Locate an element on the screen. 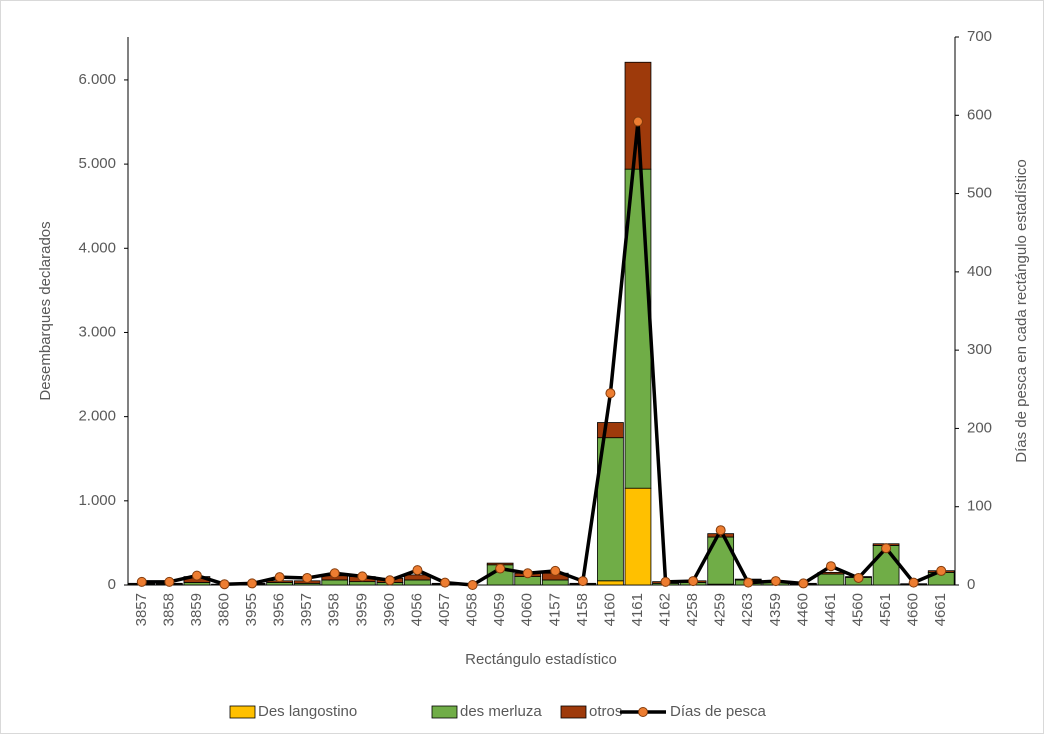 The image size is (1044, 734). x-tick-label: 4359 is located at coordinates (775, 609).